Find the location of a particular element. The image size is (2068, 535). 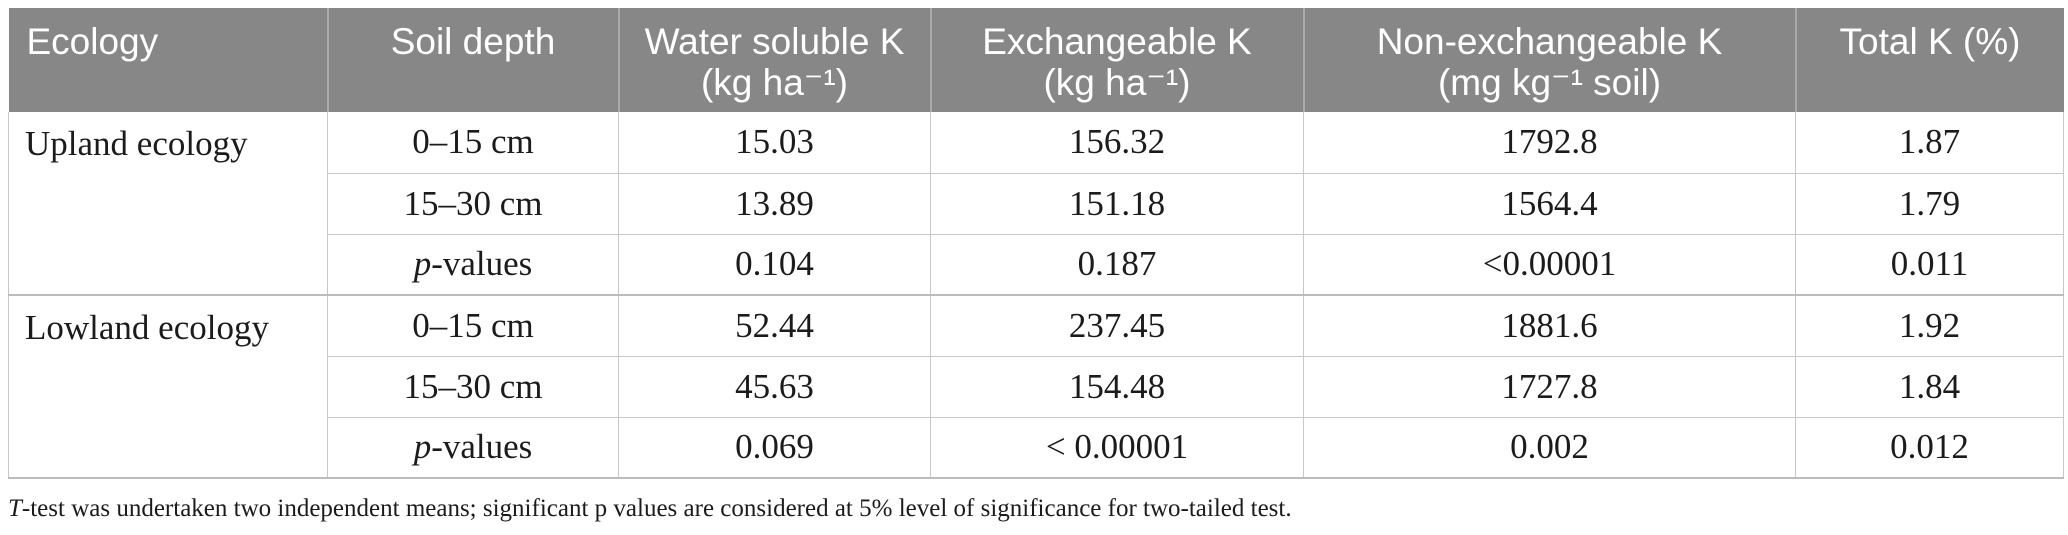

total-k-value: 1.92 is located at coordinates (1929, 326).